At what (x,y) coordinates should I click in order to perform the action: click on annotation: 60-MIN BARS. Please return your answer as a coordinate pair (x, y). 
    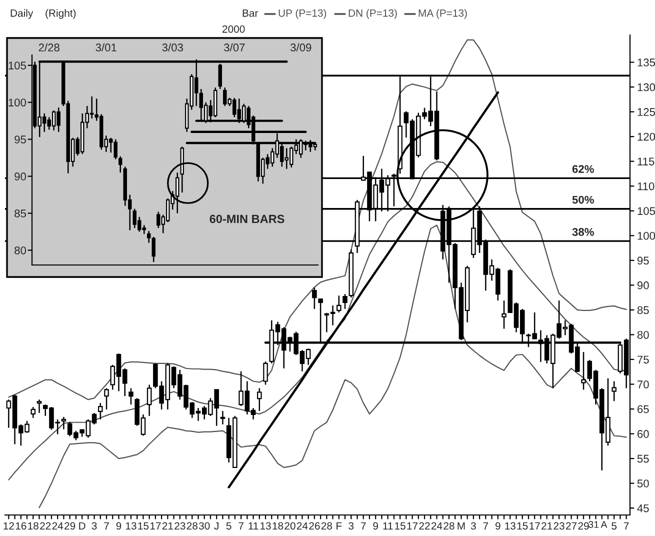
    Looking at the image, I should click on (247, 219).